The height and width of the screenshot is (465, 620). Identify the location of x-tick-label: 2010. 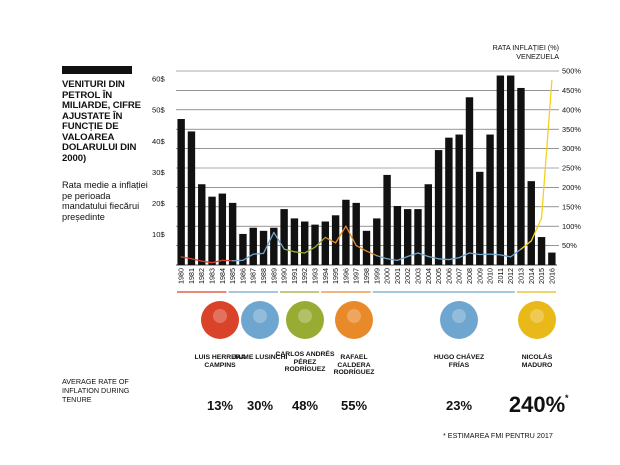
(490, 276).